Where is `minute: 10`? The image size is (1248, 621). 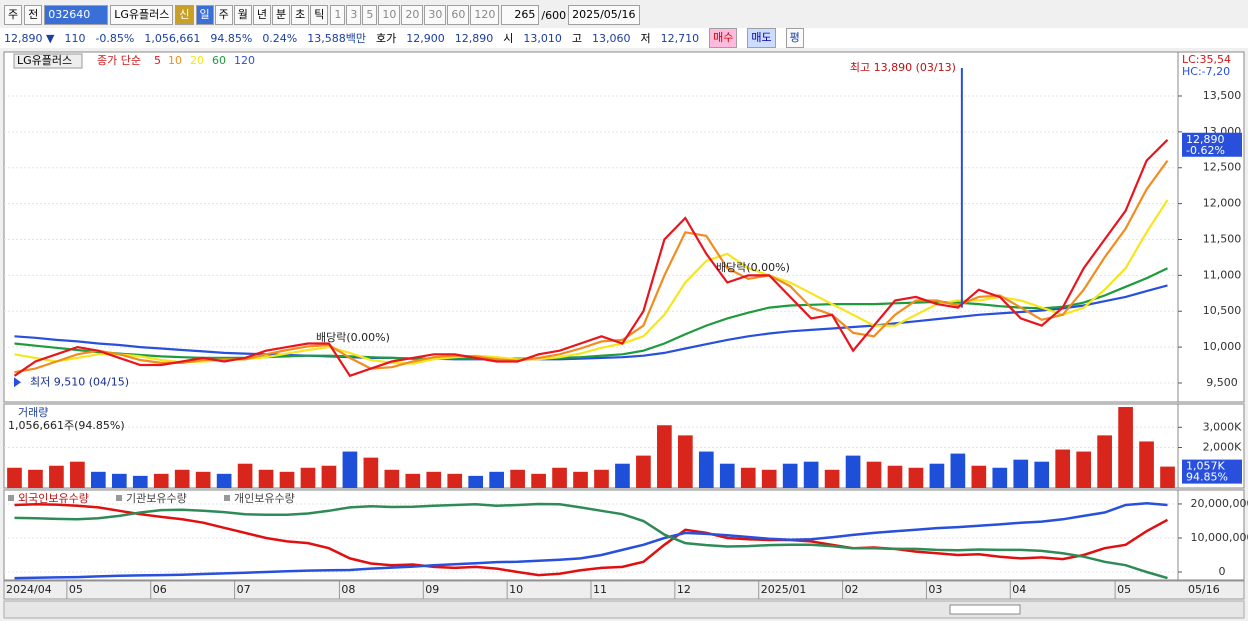 minute: 10 is located at coordinates (389, 15).